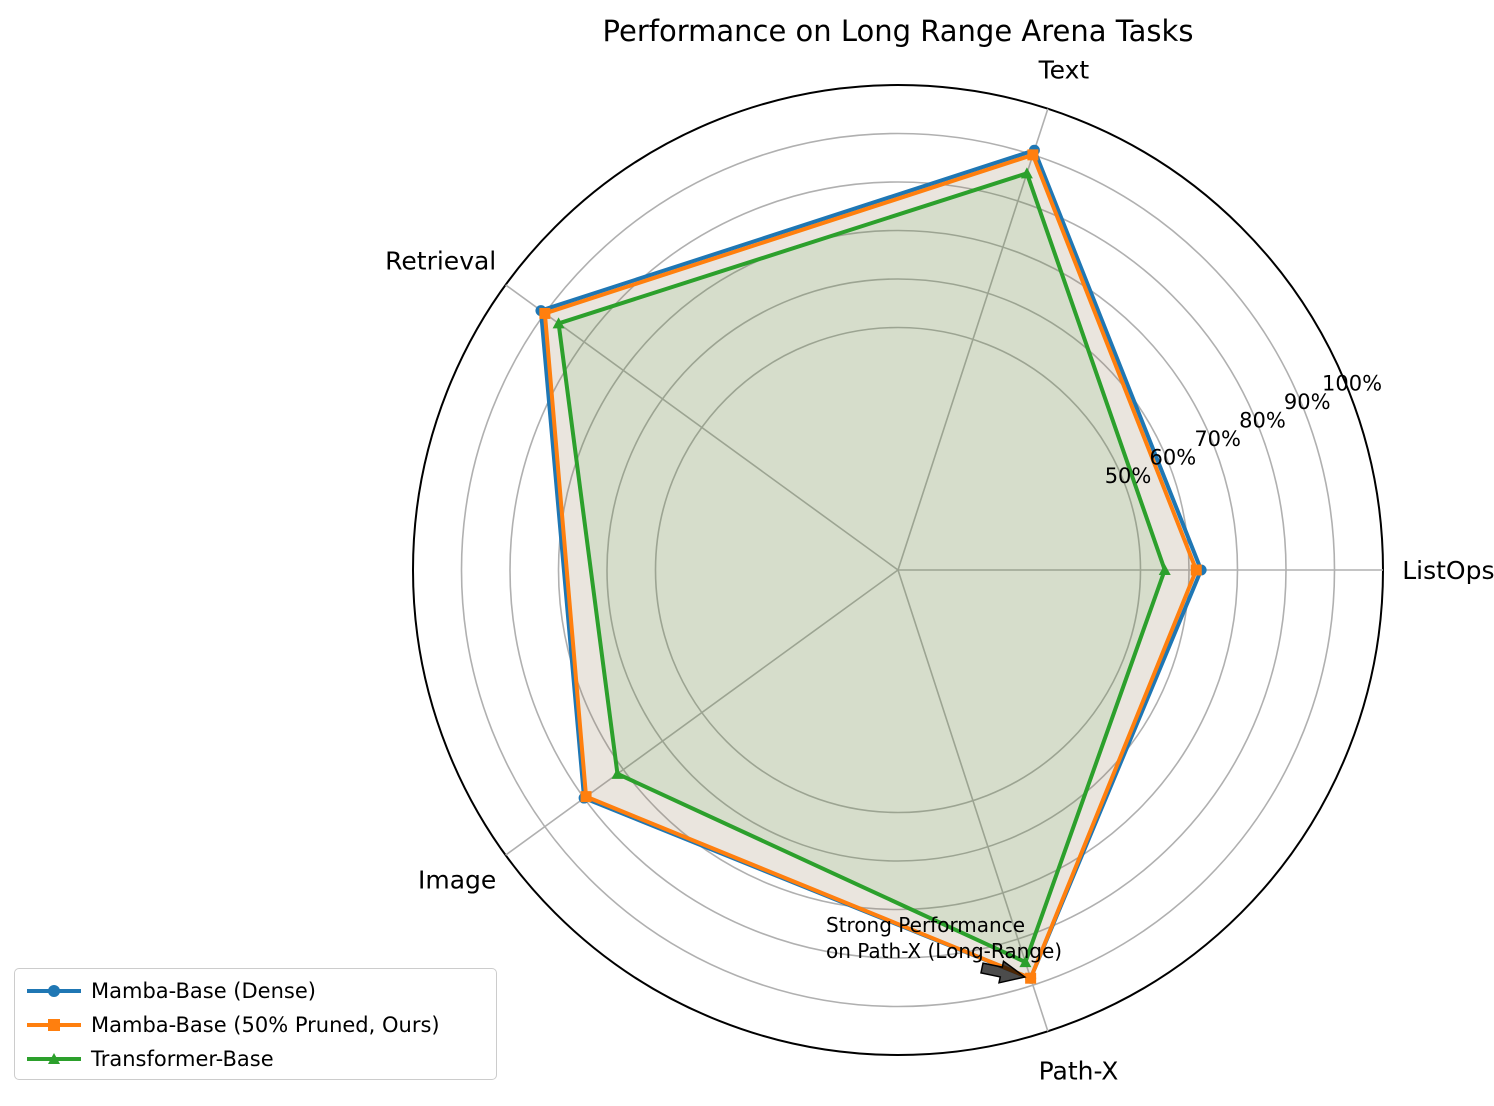 This screenshot has height=1106, width=1494. I want to click on annotation-text: Strong Performance, so click(925, 925).